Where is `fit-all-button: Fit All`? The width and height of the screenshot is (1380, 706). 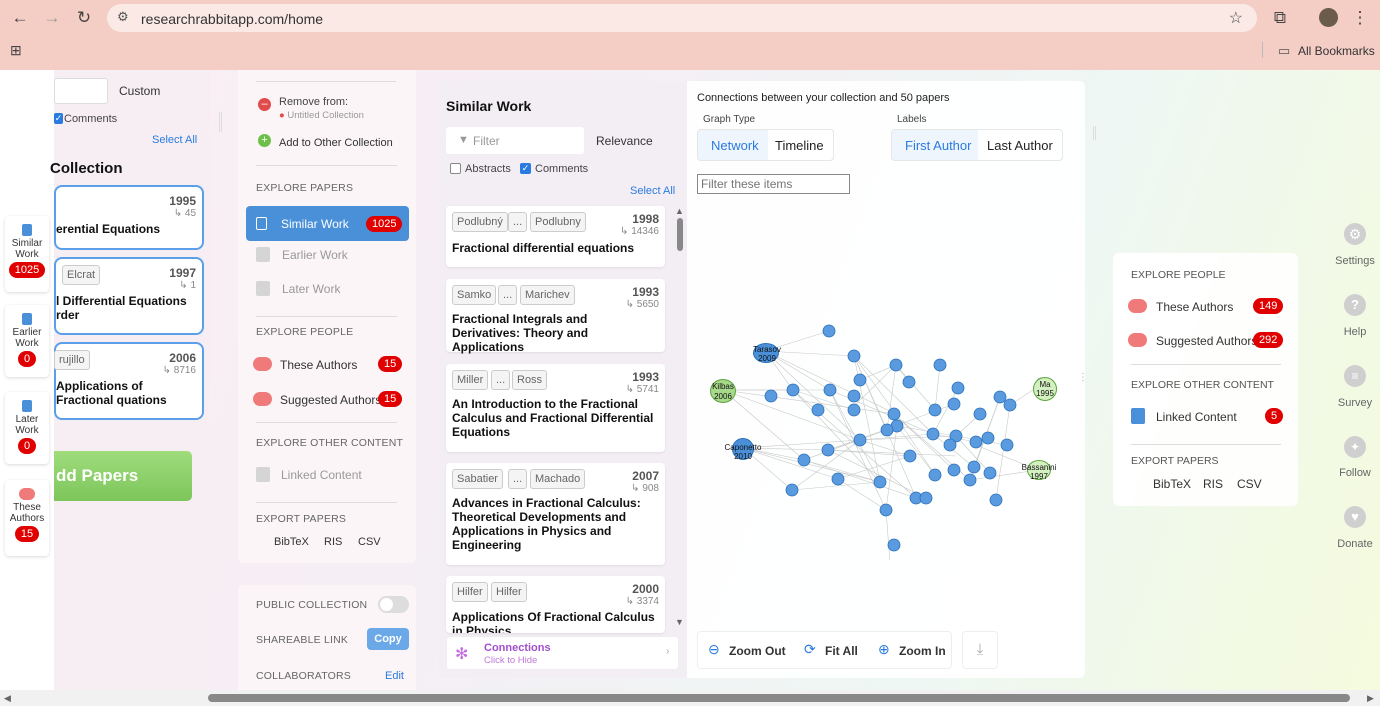 fit-all-button: Fit All is located at coordinates (841, 651).